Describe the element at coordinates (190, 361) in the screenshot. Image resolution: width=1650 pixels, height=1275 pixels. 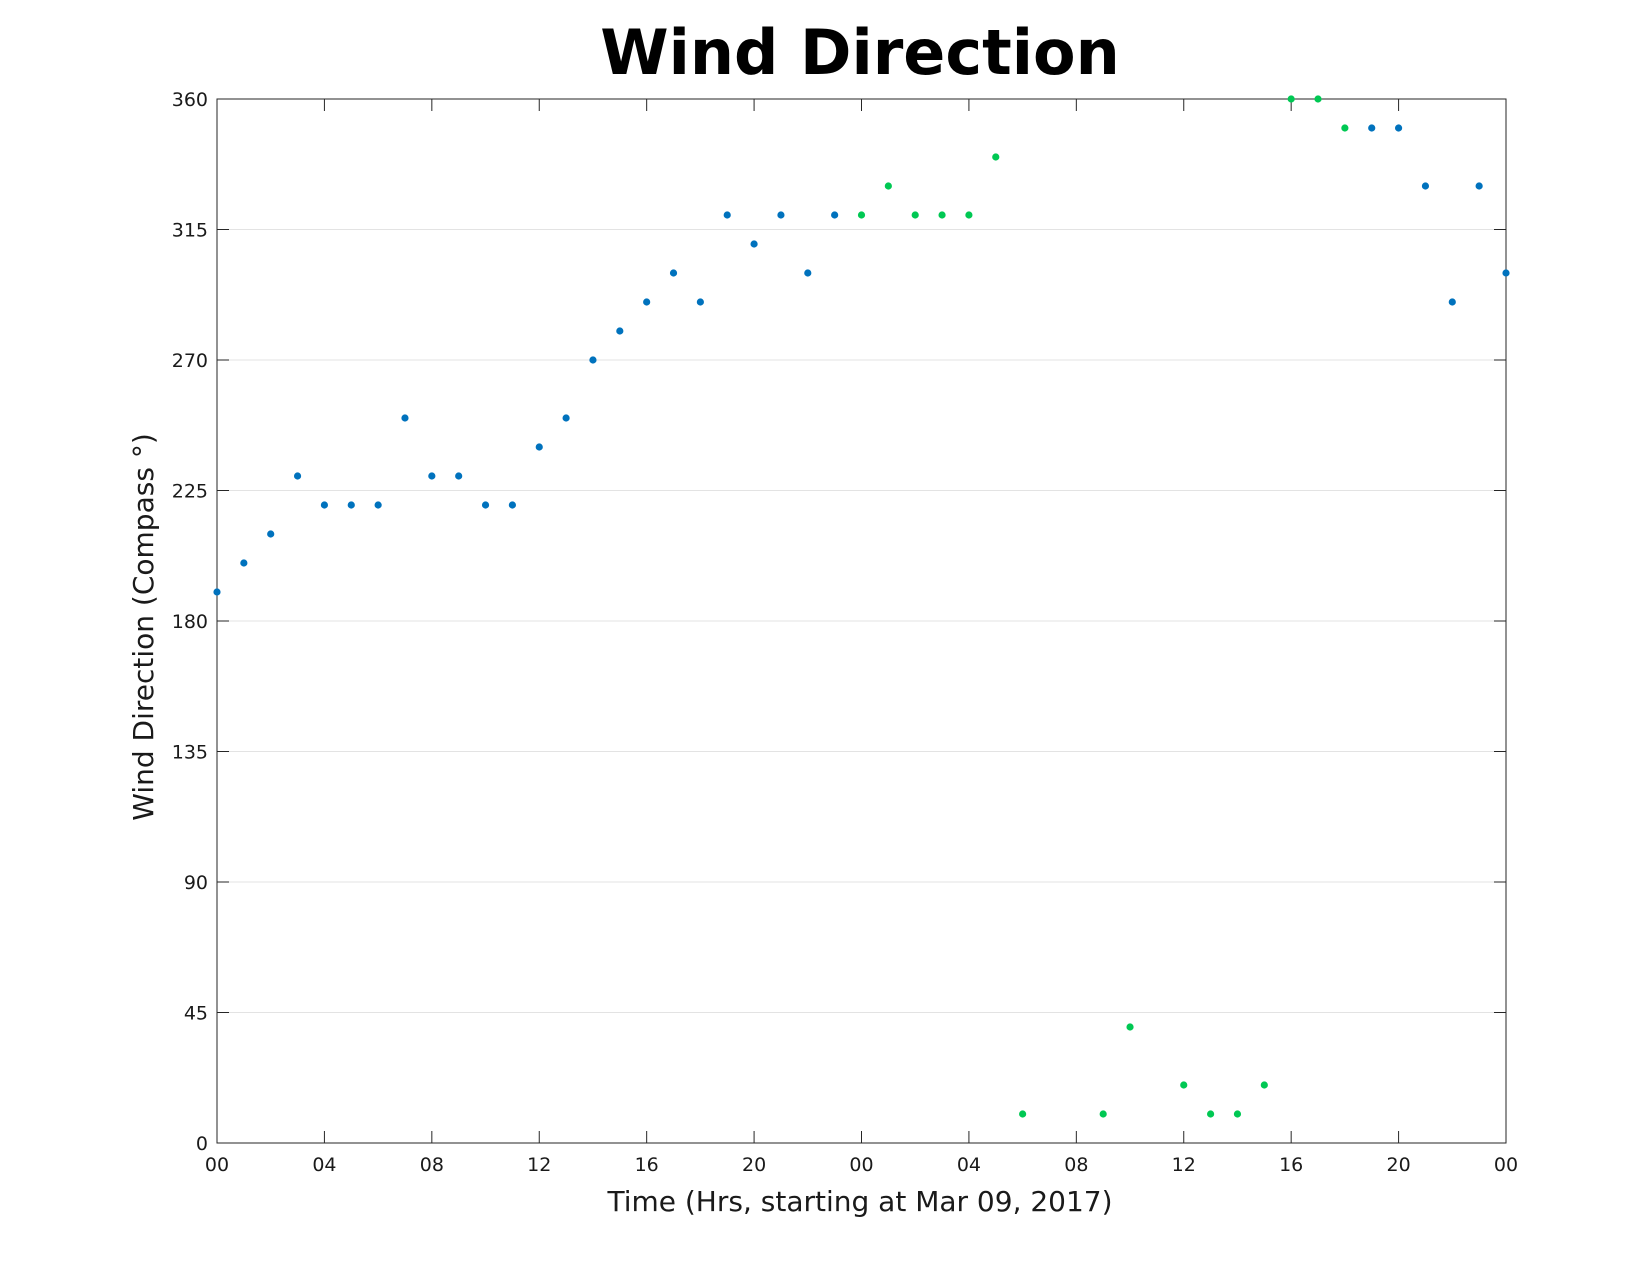
I see `y-tick-label: 270` at that location.